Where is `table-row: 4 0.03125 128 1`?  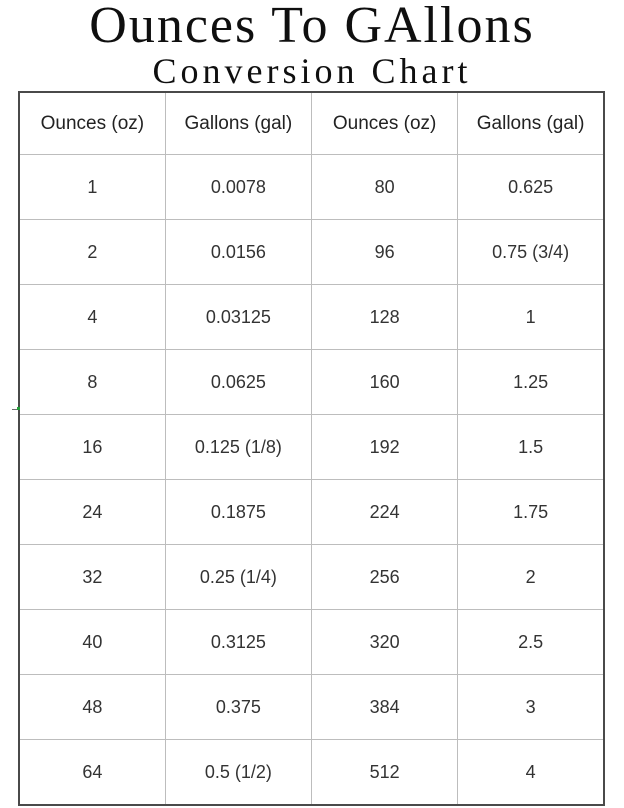 table-row: 4 0.03125 128 1 is located at coordinates (311, 317).